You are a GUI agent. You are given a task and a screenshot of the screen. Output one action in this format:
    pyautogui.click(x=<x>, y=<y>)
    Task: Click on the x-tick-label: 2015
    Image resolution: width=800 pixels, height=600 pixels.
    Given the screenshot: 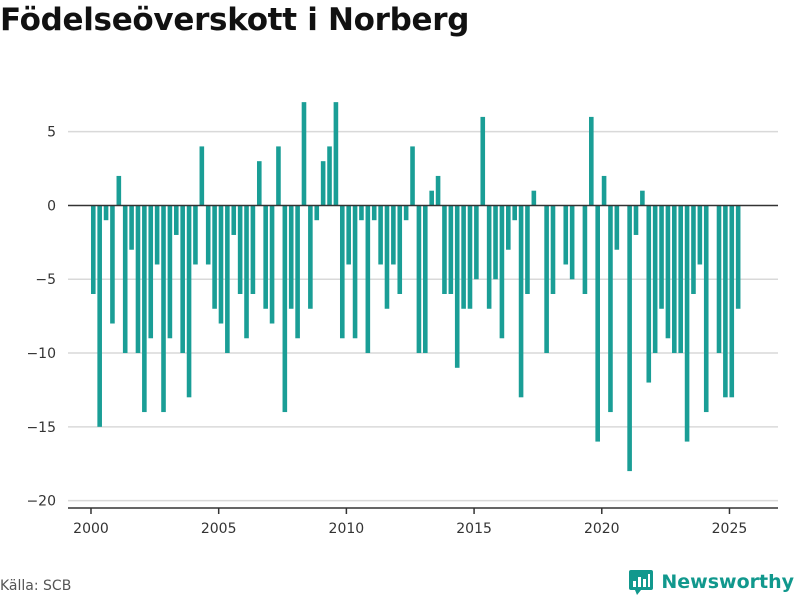 What is the action you would take?
    pyautogui.click(x=474, y=529)
    